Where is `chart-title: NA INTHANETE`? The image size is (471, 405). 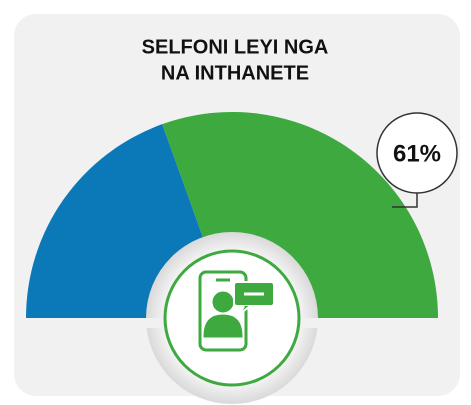
chart-title: NA INTHANETE is located at coordinates (235, 73).